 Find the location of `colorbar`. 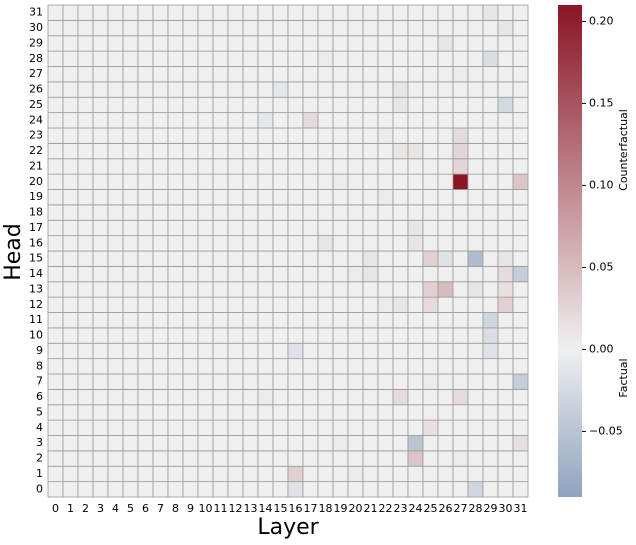

colorbar is located at coordinates (570, 251).